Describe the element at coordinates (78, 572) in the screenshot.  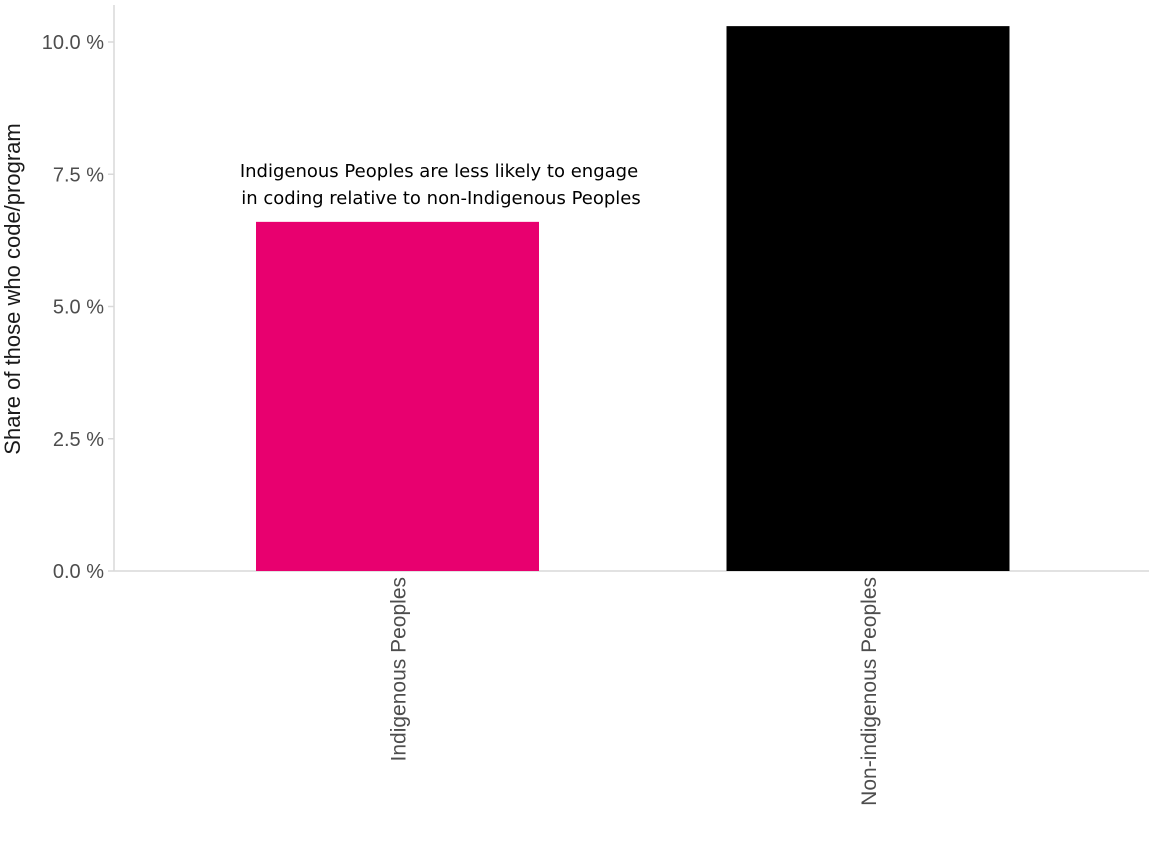
I see `y-tick-label: 0.0 %` at that location.